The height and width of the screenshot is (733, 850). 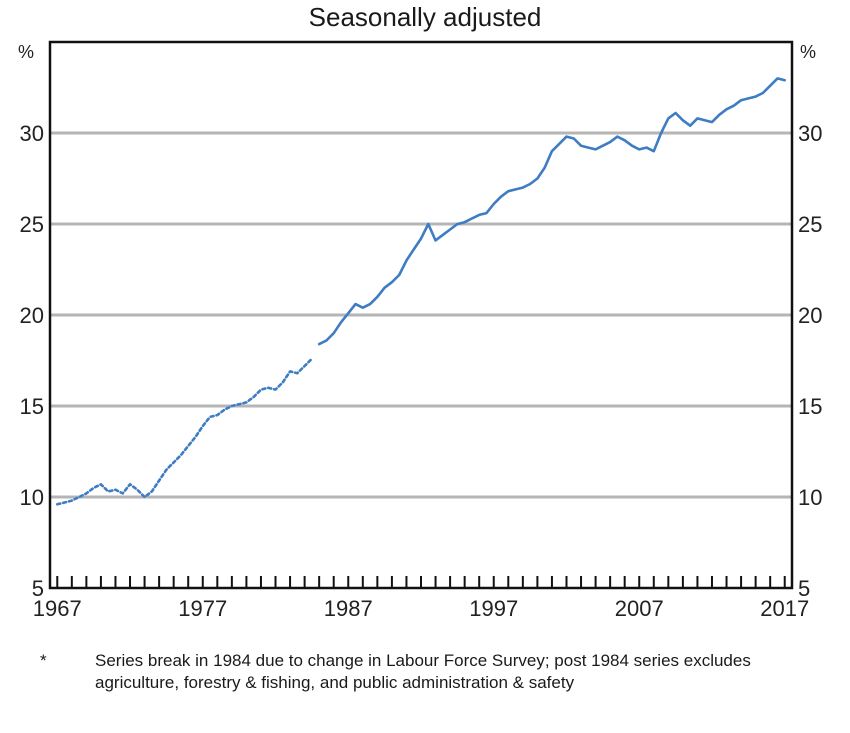 What do you see at coordinates (32, 497) in the screenshot?
I see `y-tick-left-10: 10` at bounding box center [32, 497].